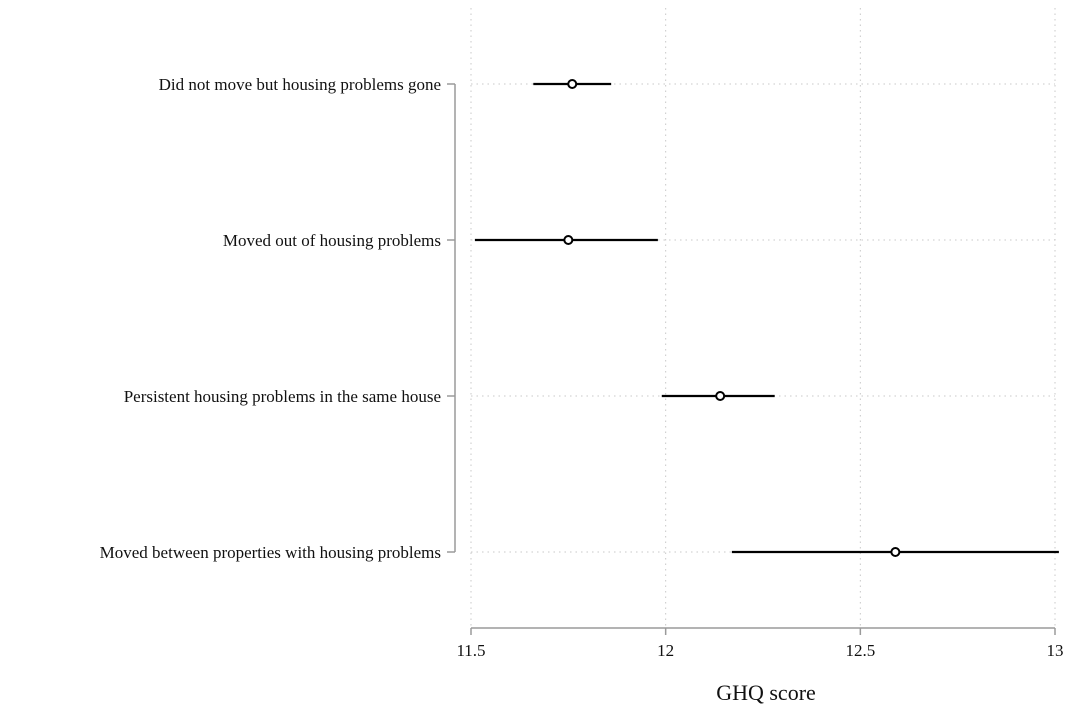 Image resolution: width=1071 pixels, height=711 pixels. What do you see at coordinates (665, 650) in the screenshot?
I see `x-tick-label: 12` at bounding box center [665, 650].